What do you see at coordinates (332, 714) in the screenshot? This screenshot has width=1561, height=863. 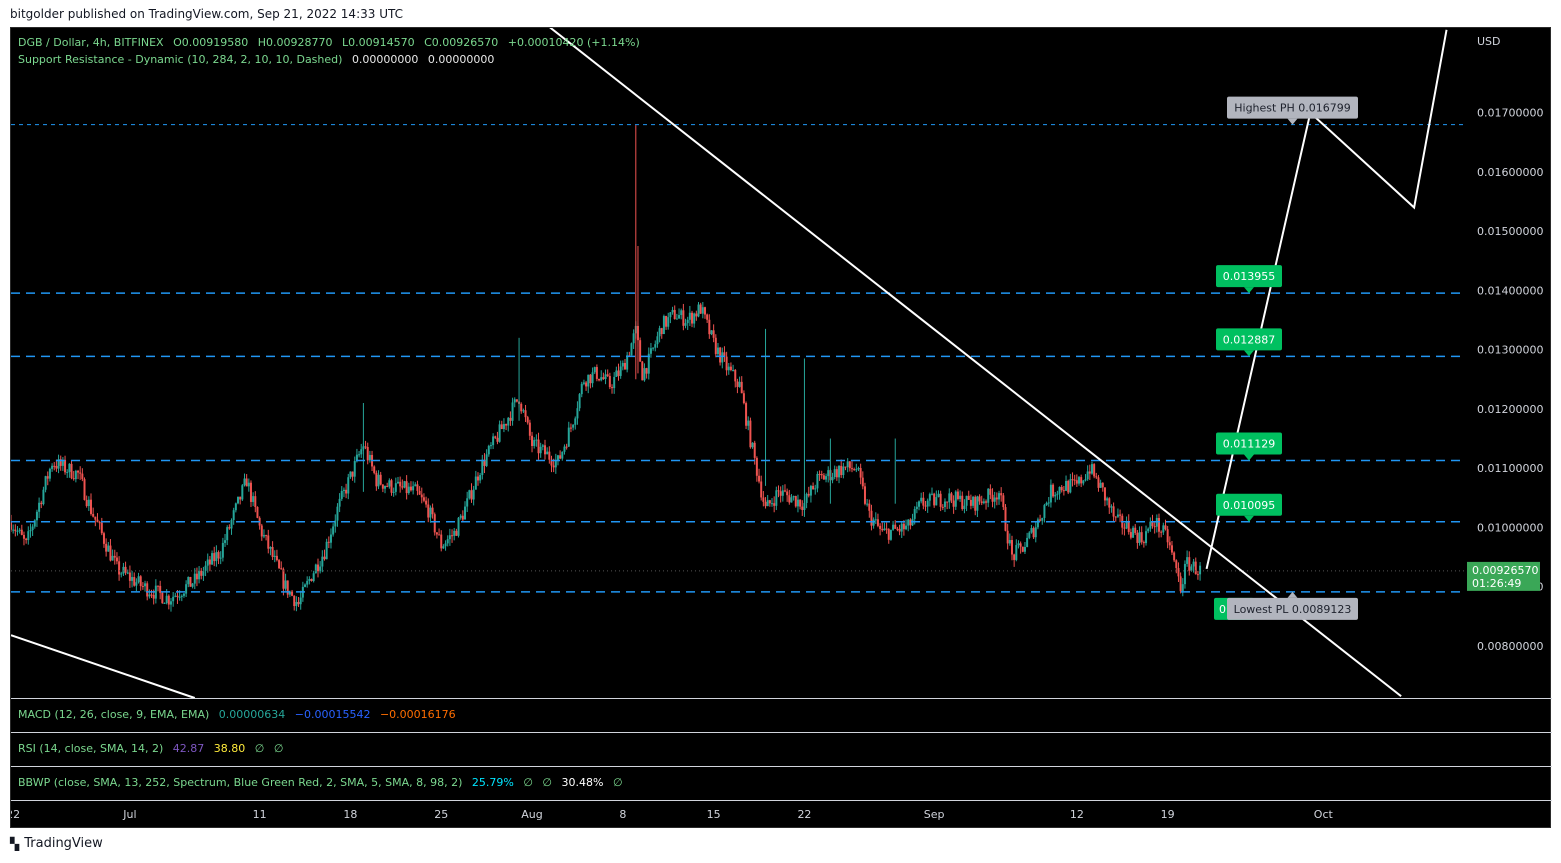 I see `macd-line-value: −0.00015542` at bounding box center [332, 714].